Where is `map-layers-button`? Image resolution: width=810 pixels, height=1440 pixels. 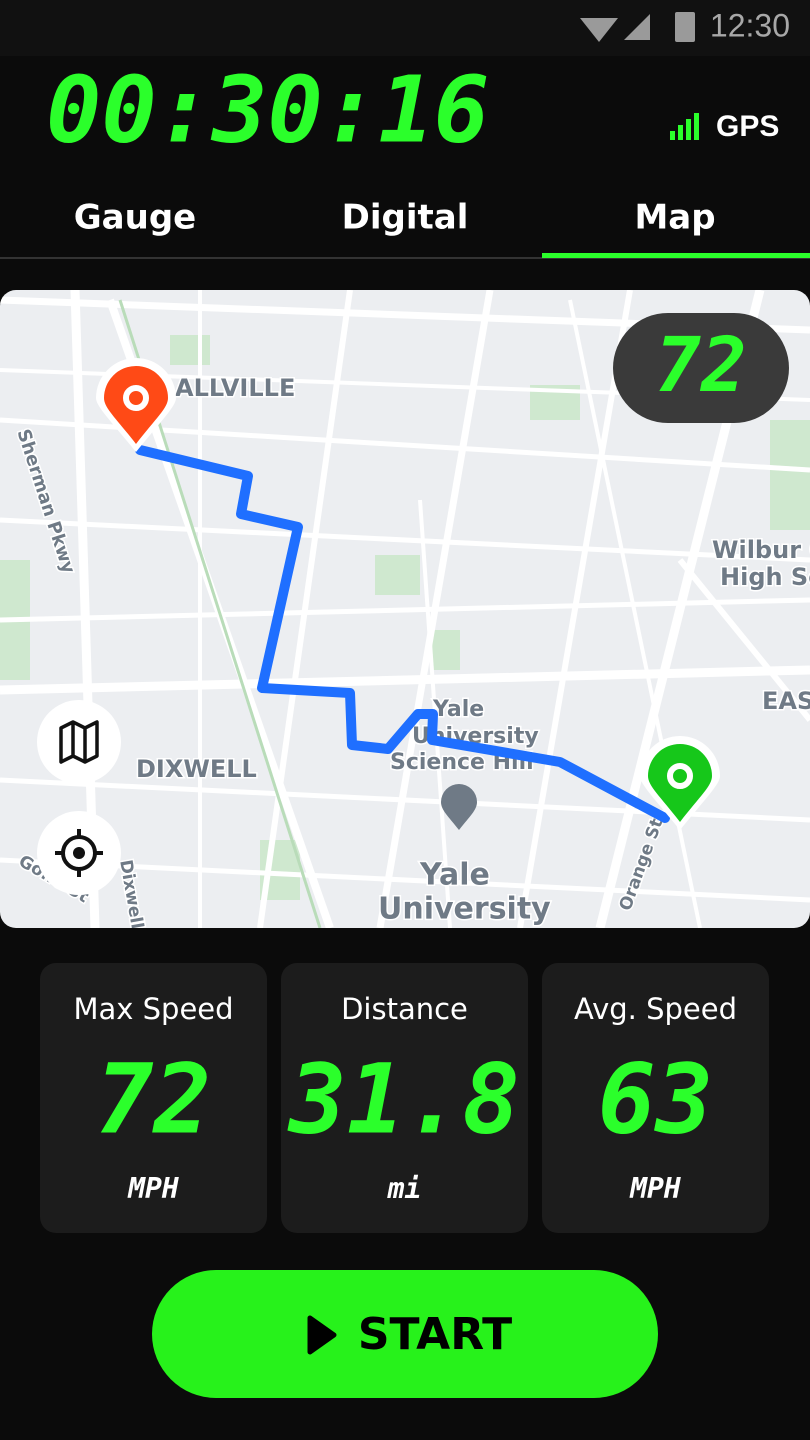
map-layers-button is located at coordinates (79, 742).